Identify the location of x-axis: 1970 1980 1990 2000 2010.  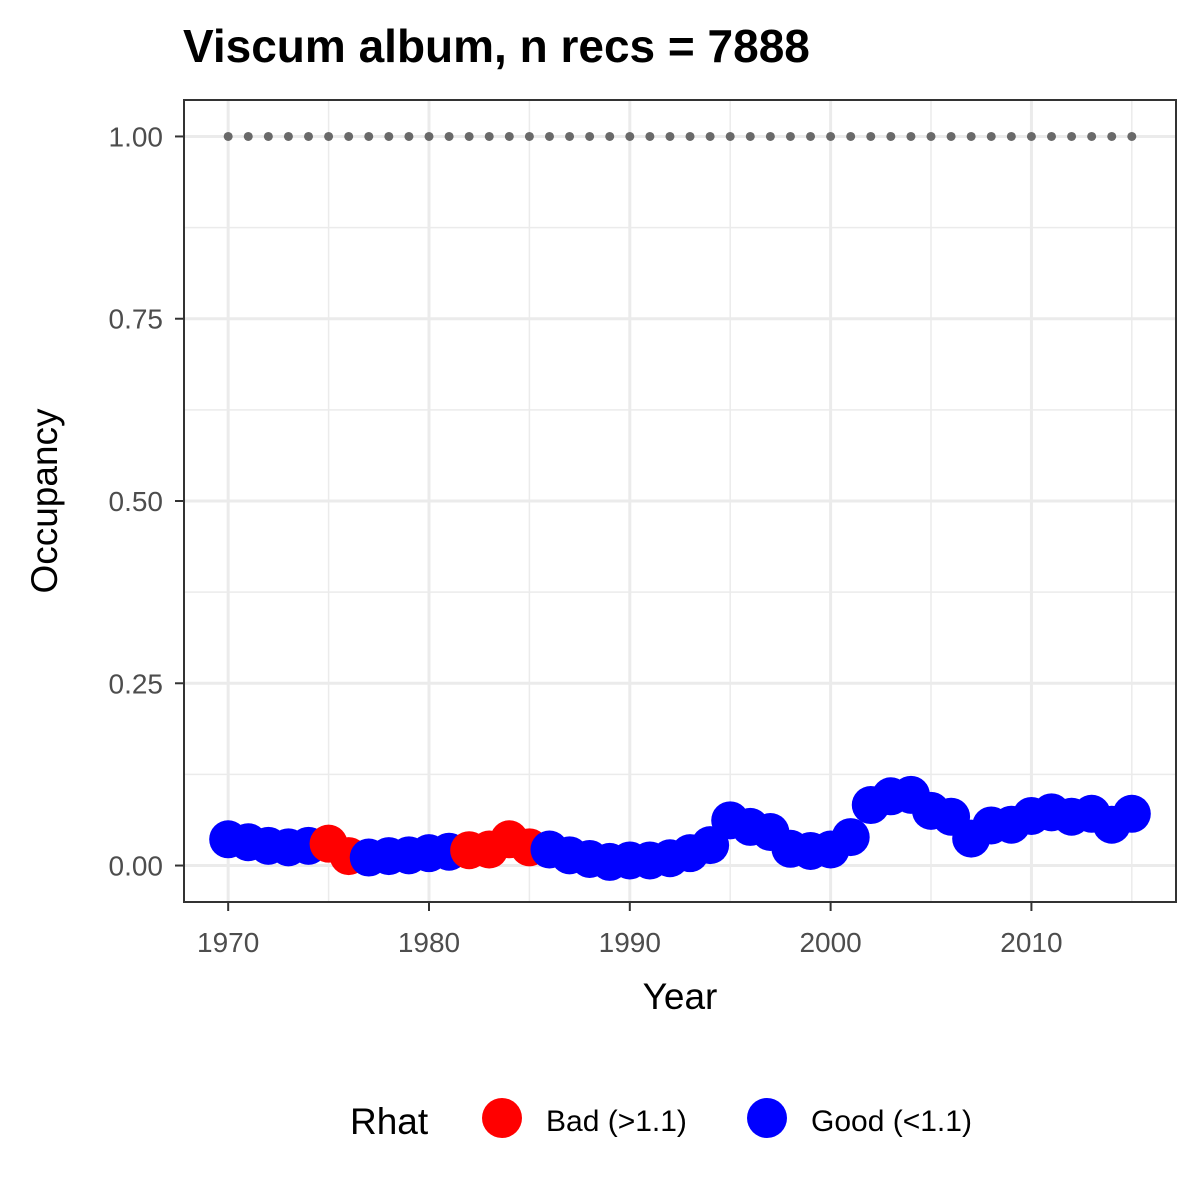
(630, 930).